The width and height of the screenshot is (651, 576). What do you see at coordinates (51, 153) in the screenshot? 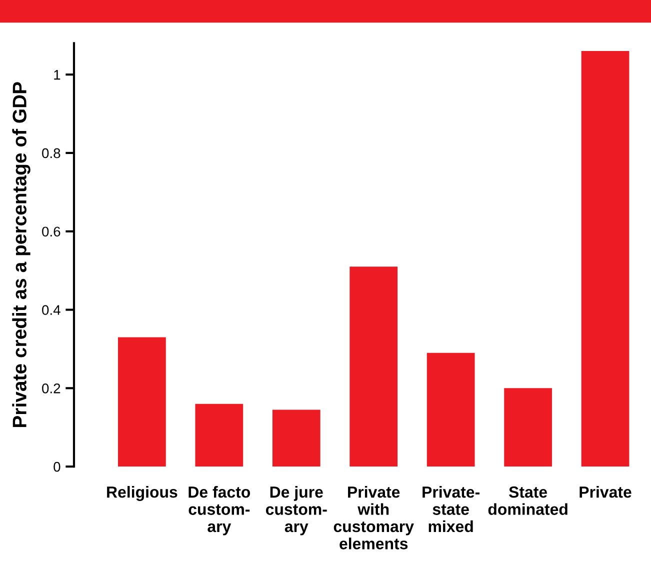
I see `y-tick-label: 0.8` at bounding box center [51, 153].